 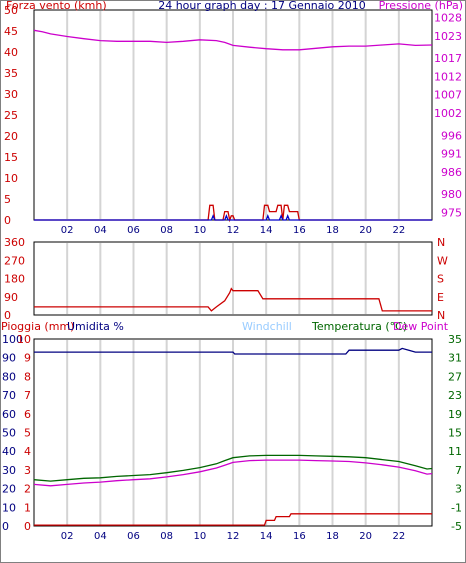 I want to click on rain-tick-label: 6, so click(x=27, y=414).